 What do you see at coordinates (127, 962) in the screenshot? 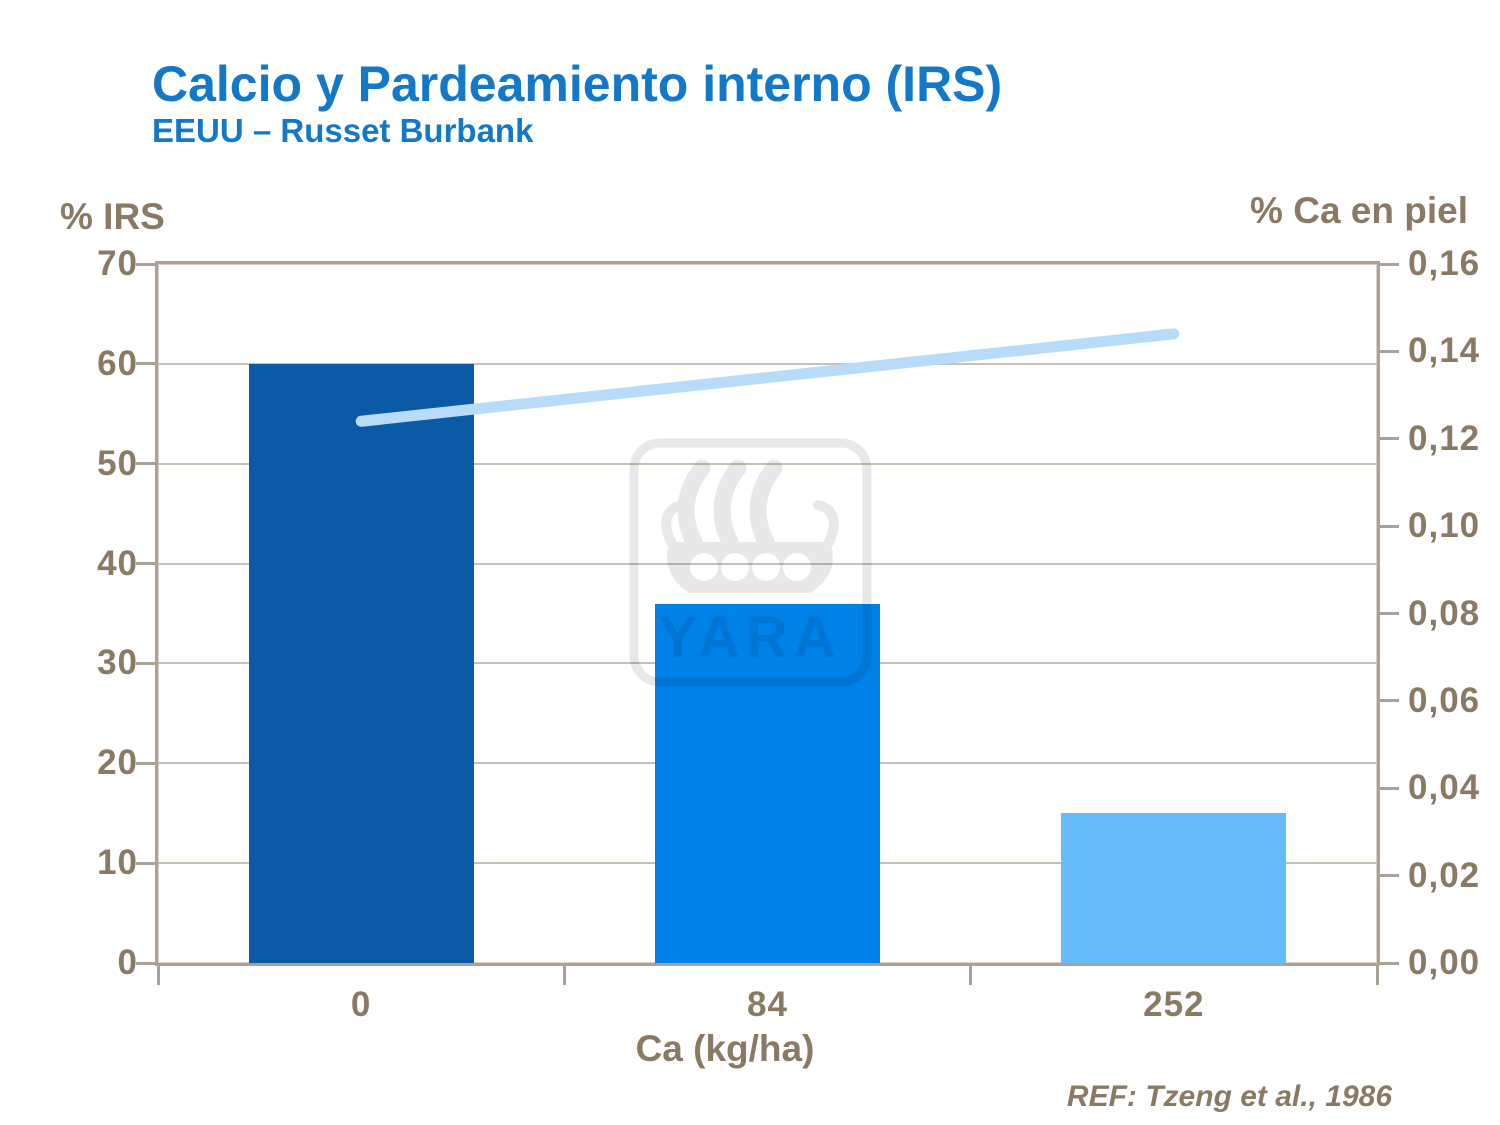
I see `y-left-tick-label: 0` at bounding box center [127, 962].